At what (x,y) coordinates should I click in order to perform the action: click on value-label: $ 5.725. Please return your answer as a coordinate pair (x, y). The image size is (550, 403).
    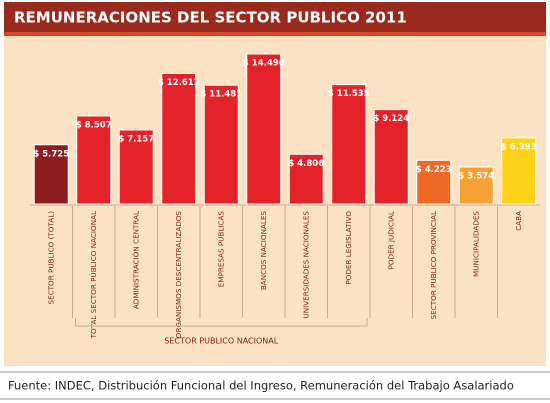
    Looking at the image, I should click on (51, 154).